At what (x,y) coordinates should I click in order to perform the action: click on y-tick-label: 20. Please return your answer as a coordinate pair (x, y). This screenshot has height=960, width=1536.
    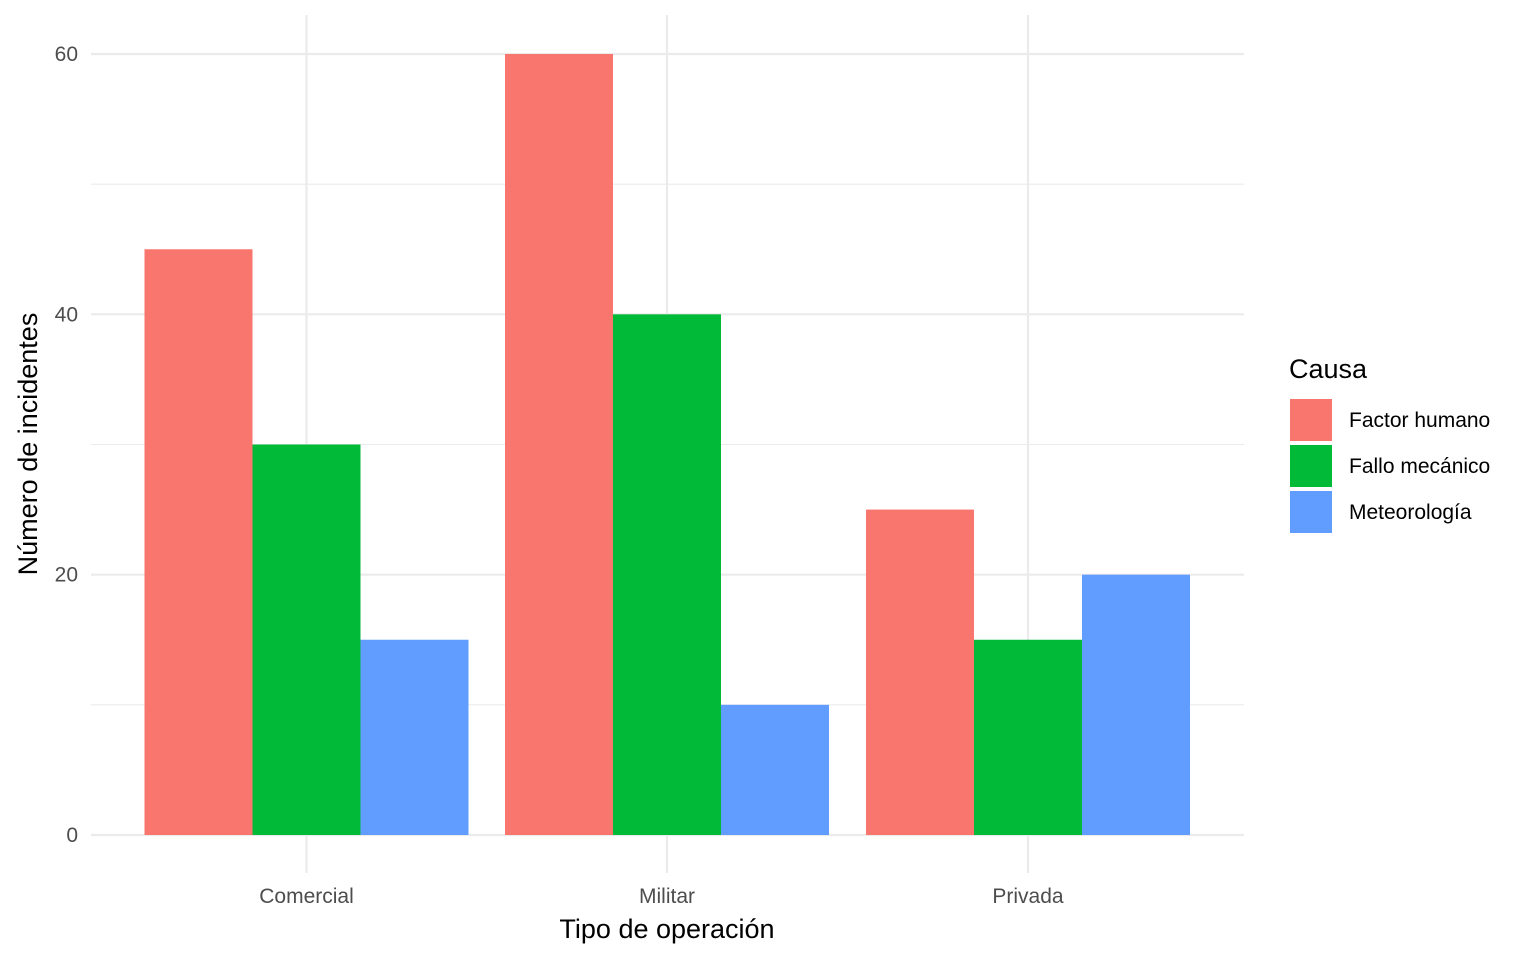
    Looking at the image, I should click on (66, 575).